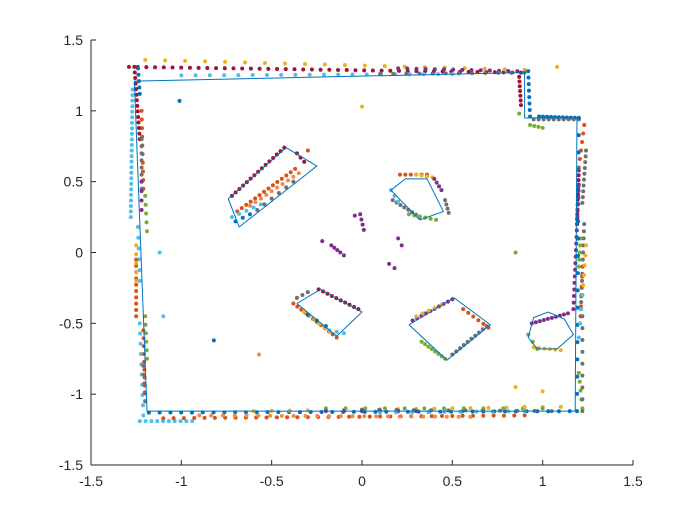 Image resolution: width=700 pixels, height=525 pixels. What do you see at coordinates (272, 481) in the screenshot?
I see `x-tick-label: -0.5` at bounding box center [272, 481].